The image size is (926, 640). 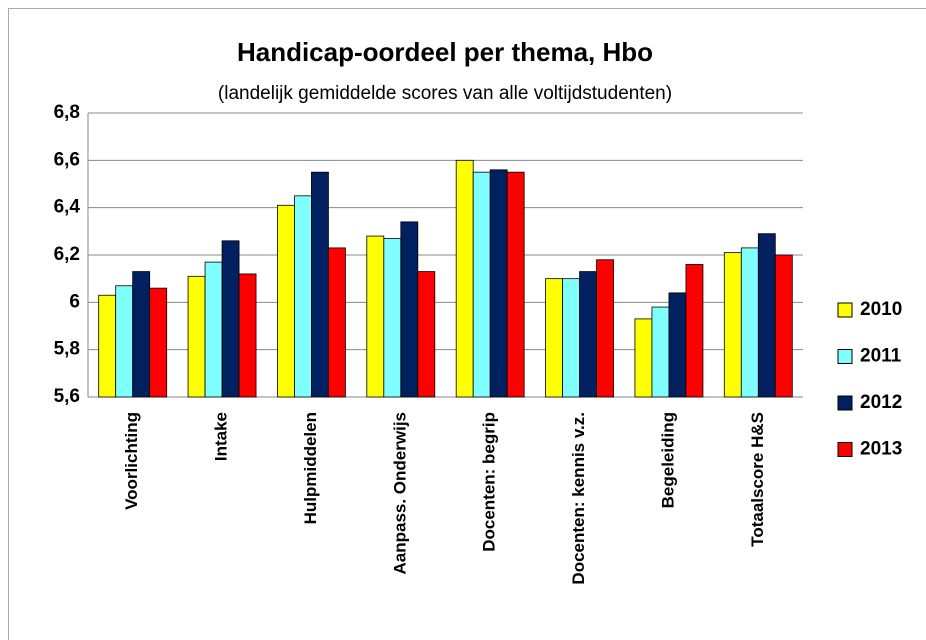 I want to click on y-tick-label: 6,8, so click(x=67, y=112).